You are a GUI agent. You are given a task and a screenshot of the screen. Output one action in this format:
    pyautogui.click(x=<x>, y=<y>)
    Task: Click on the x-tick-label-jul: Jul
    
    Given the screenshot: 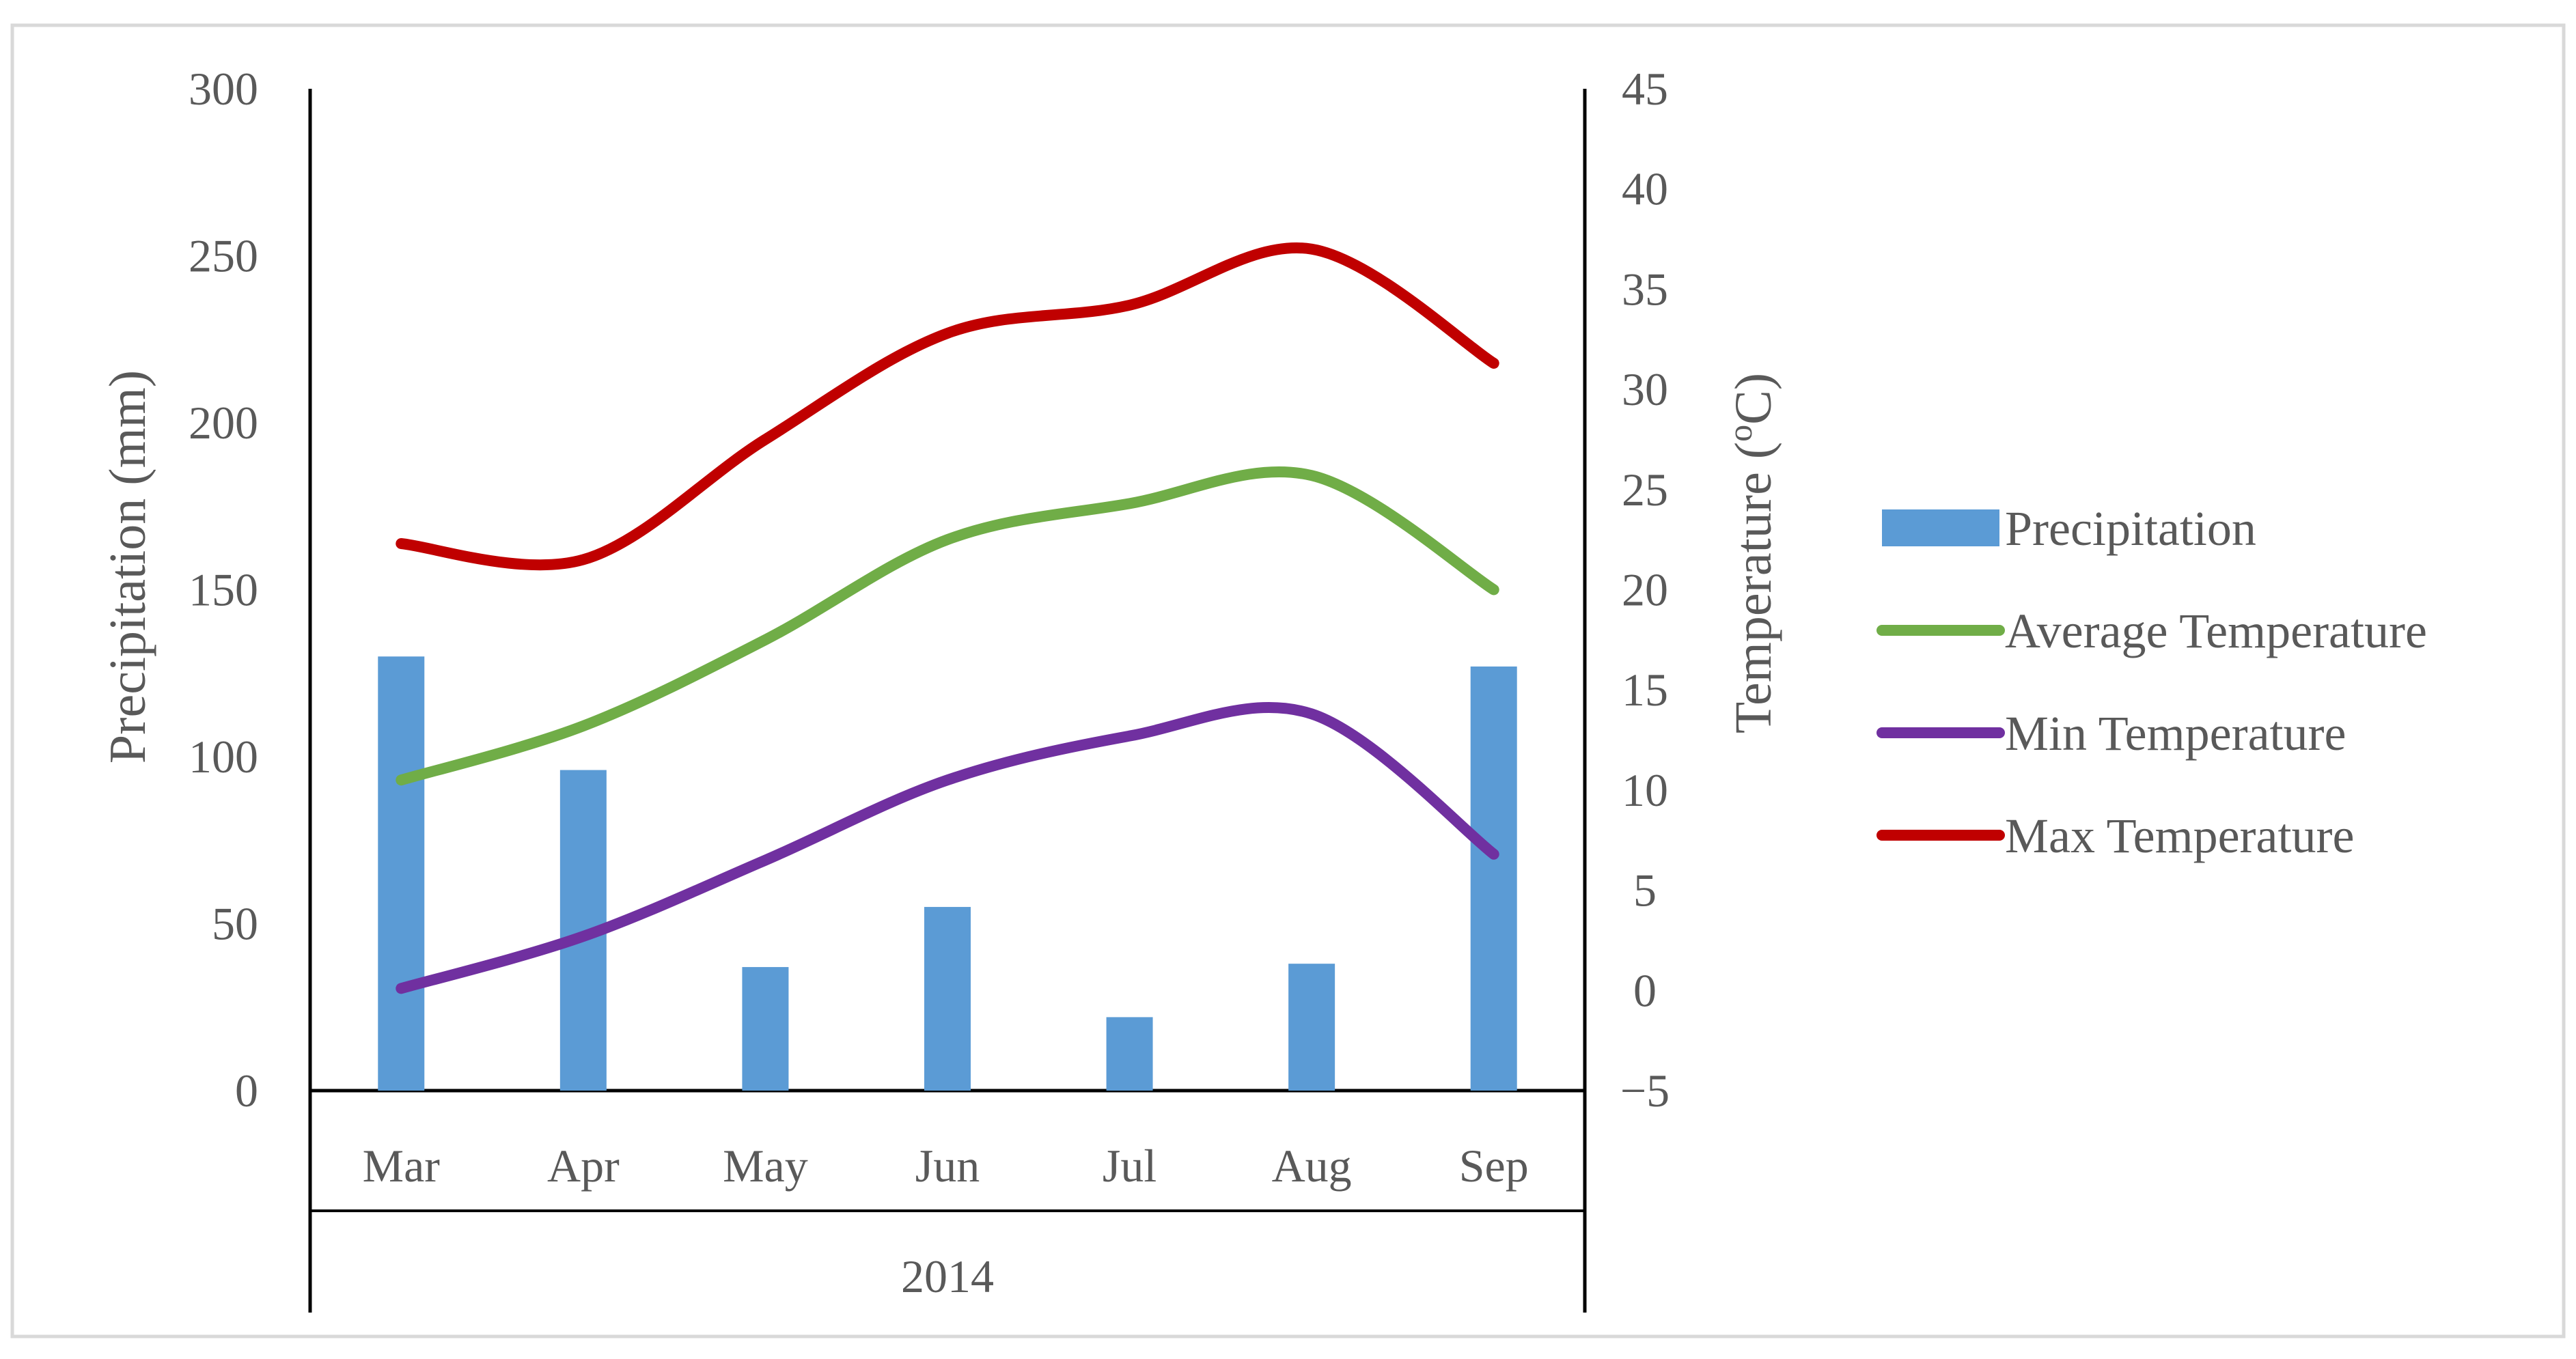 What is the action you would take?
    pyautogui.click(x=1130, y=1166)
    